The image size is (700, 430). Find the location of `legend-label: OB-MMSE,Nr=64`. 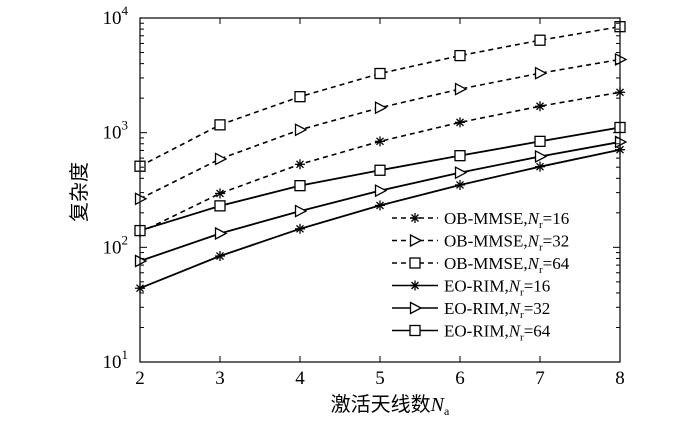

legend-label: OB-MMSE,Nr=64 is located at coordinates (507, 265).